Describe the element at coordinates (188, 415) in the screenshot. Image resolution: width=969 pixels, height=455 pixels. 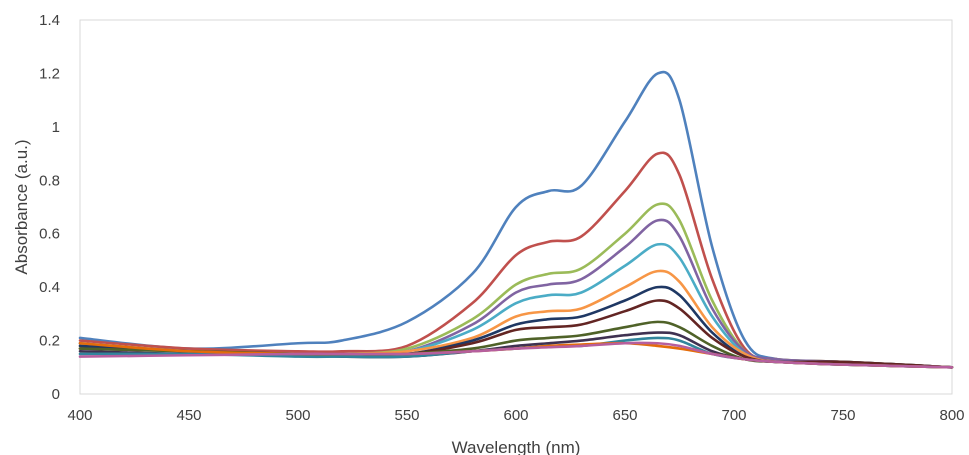
I see `x-tick-label: 450` at that location.